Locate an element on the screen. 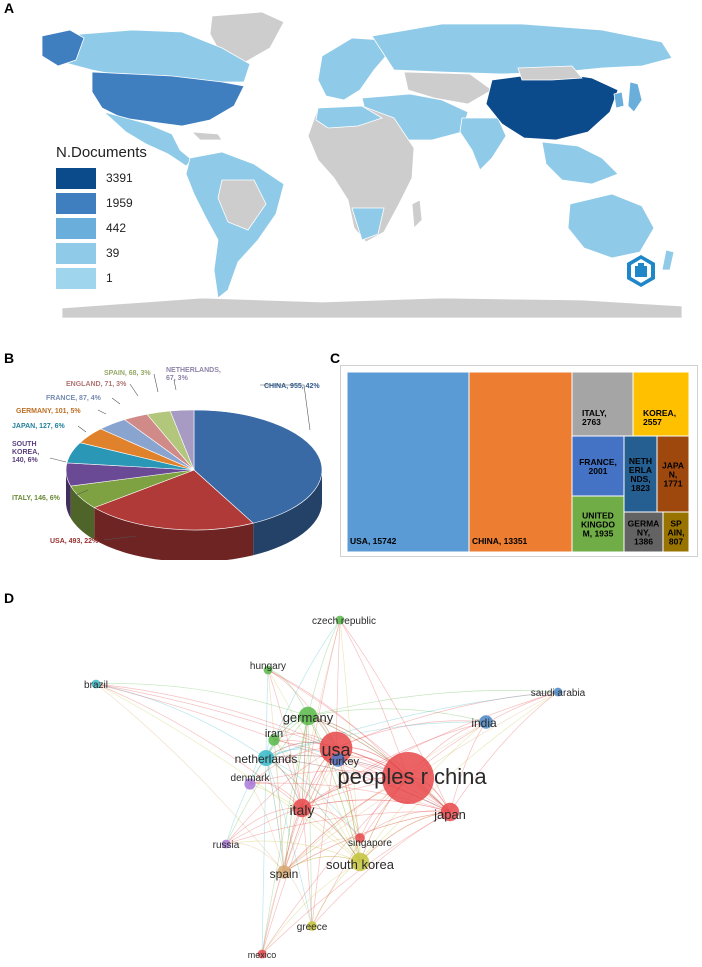  map-legend-title: N.Documents is located at coordinates (101, 152).